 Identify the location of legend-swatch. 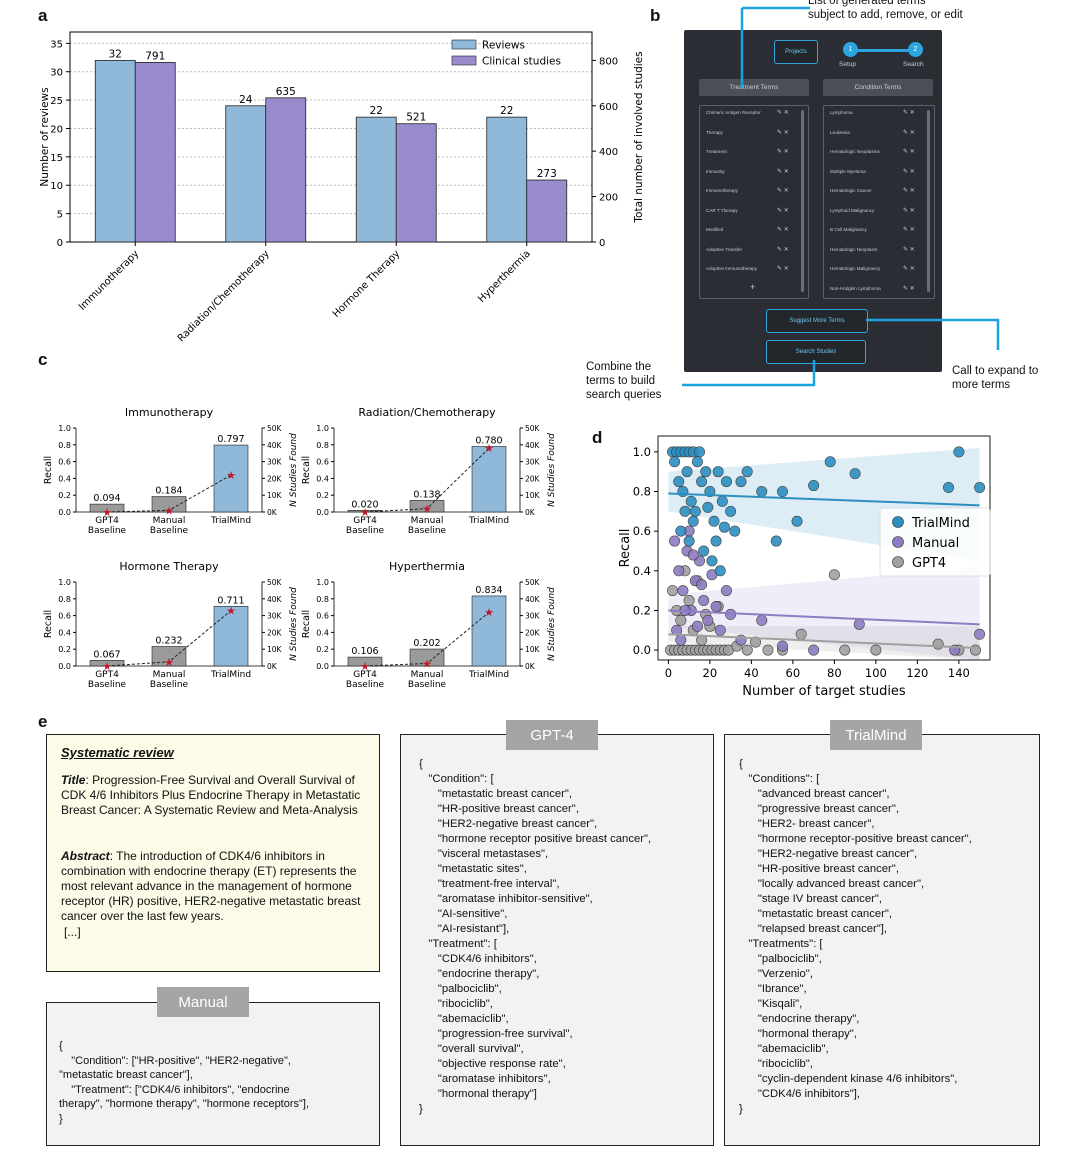
(464, 60).